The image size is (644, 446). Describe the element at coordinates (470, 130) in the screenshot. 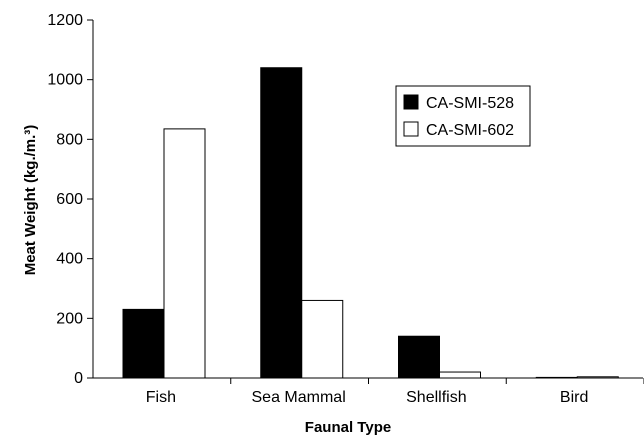

I see `legend-label: CA-SMI-602` at that location.